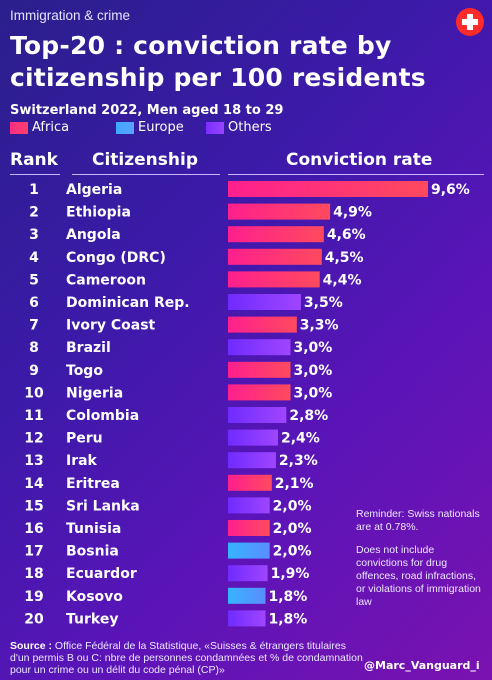  What do you see at coordinates (33, 416) in the screenshot?
I see `rank-11: 11` at bounding box center [33, 416].